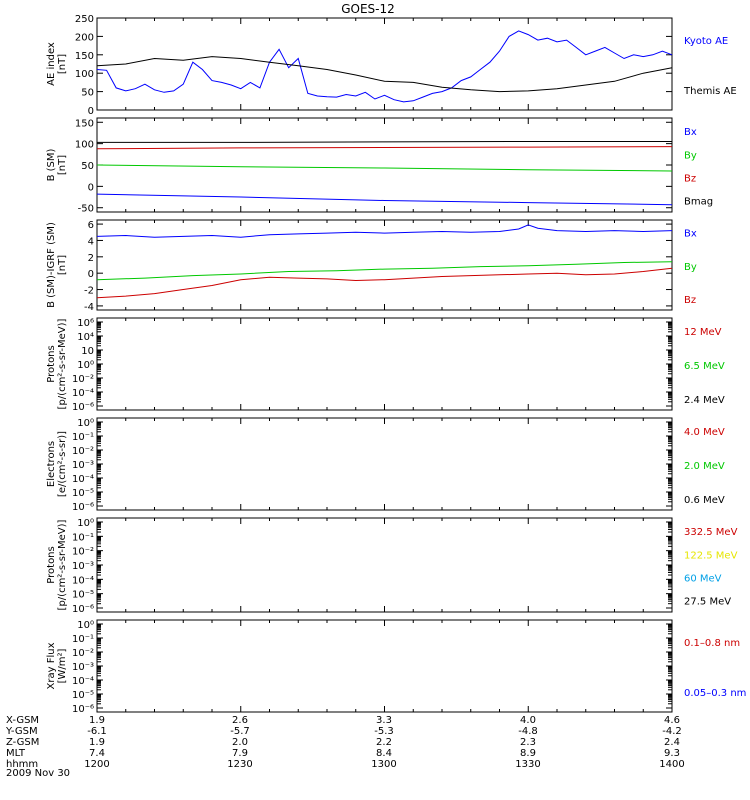 Image resolution: width=750 pixels, height=800 pixels. Describe the element at coordinates (84, 19) in the screenshot. I see `y-tick-label: 250` at that location.